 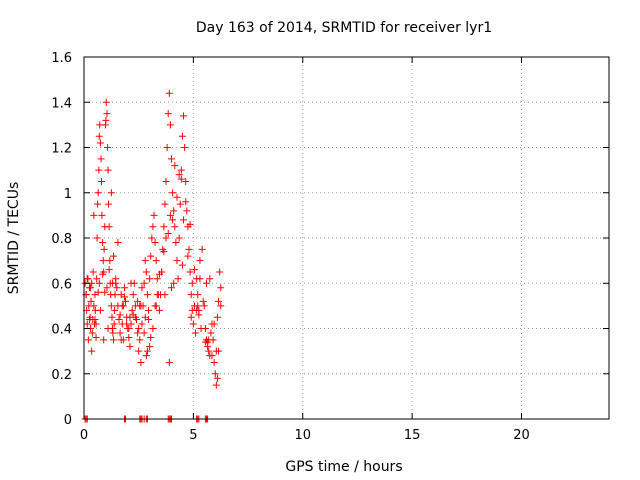 What do you see at coordinates (14, 238) in the screenshot?
I see `y-axis-title: SRMTID / TECUs` at bounding box center [14, 238].